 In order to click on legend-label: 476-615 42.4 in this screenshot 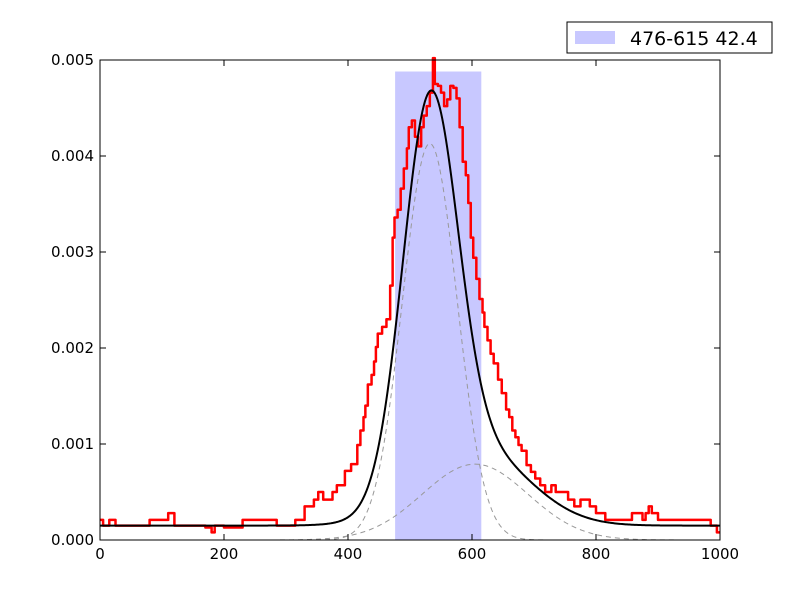, I will do `click(694, 39)`.